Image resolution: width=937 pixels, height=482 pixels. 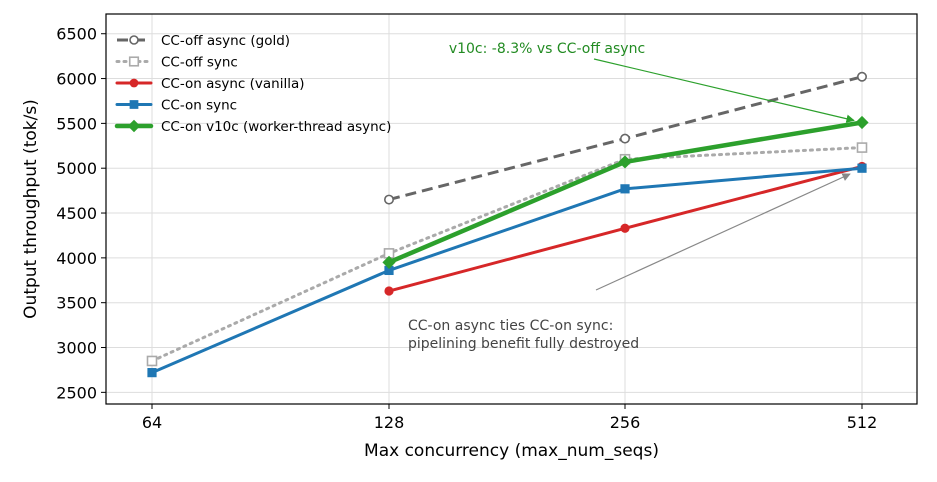 I want to click on legend-label: CC-on v10c (worker-thread async), so click(x=276, y=127).